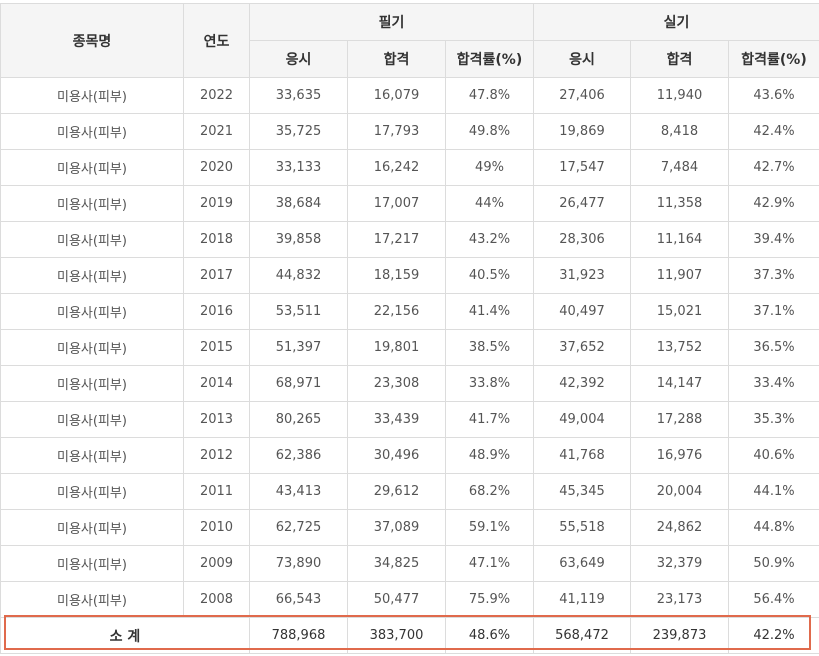 The height and width of the screenshot is (656, 819). What do you see at coordinates (679, 347) in the screenshot?
I see `cell-practical-passed: 13,752` at bounding box center [679, 347].